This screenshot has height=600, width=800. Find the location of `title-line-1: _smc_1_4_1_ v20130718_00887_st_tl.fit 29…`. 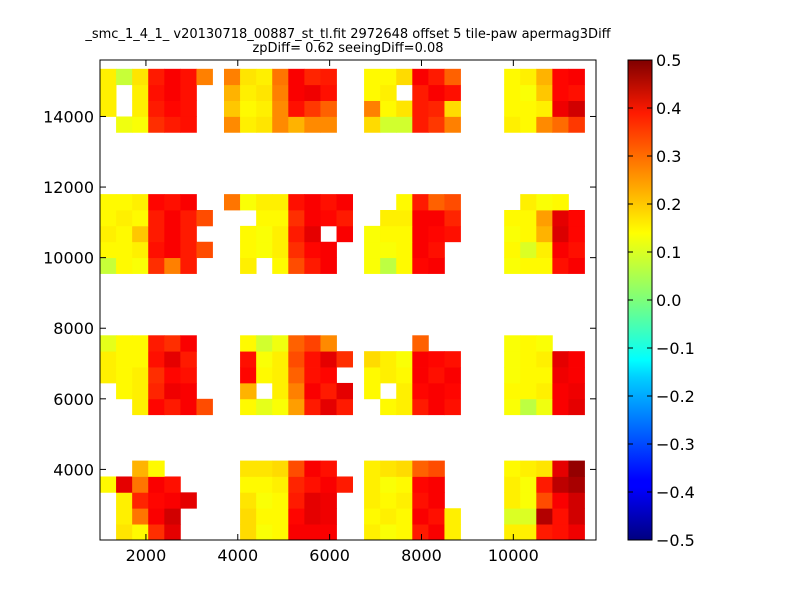

title-line-1: _smc_1_4_1_ v20130718_00887_st_tl.fit 29… is located at coordinates (347, 34).